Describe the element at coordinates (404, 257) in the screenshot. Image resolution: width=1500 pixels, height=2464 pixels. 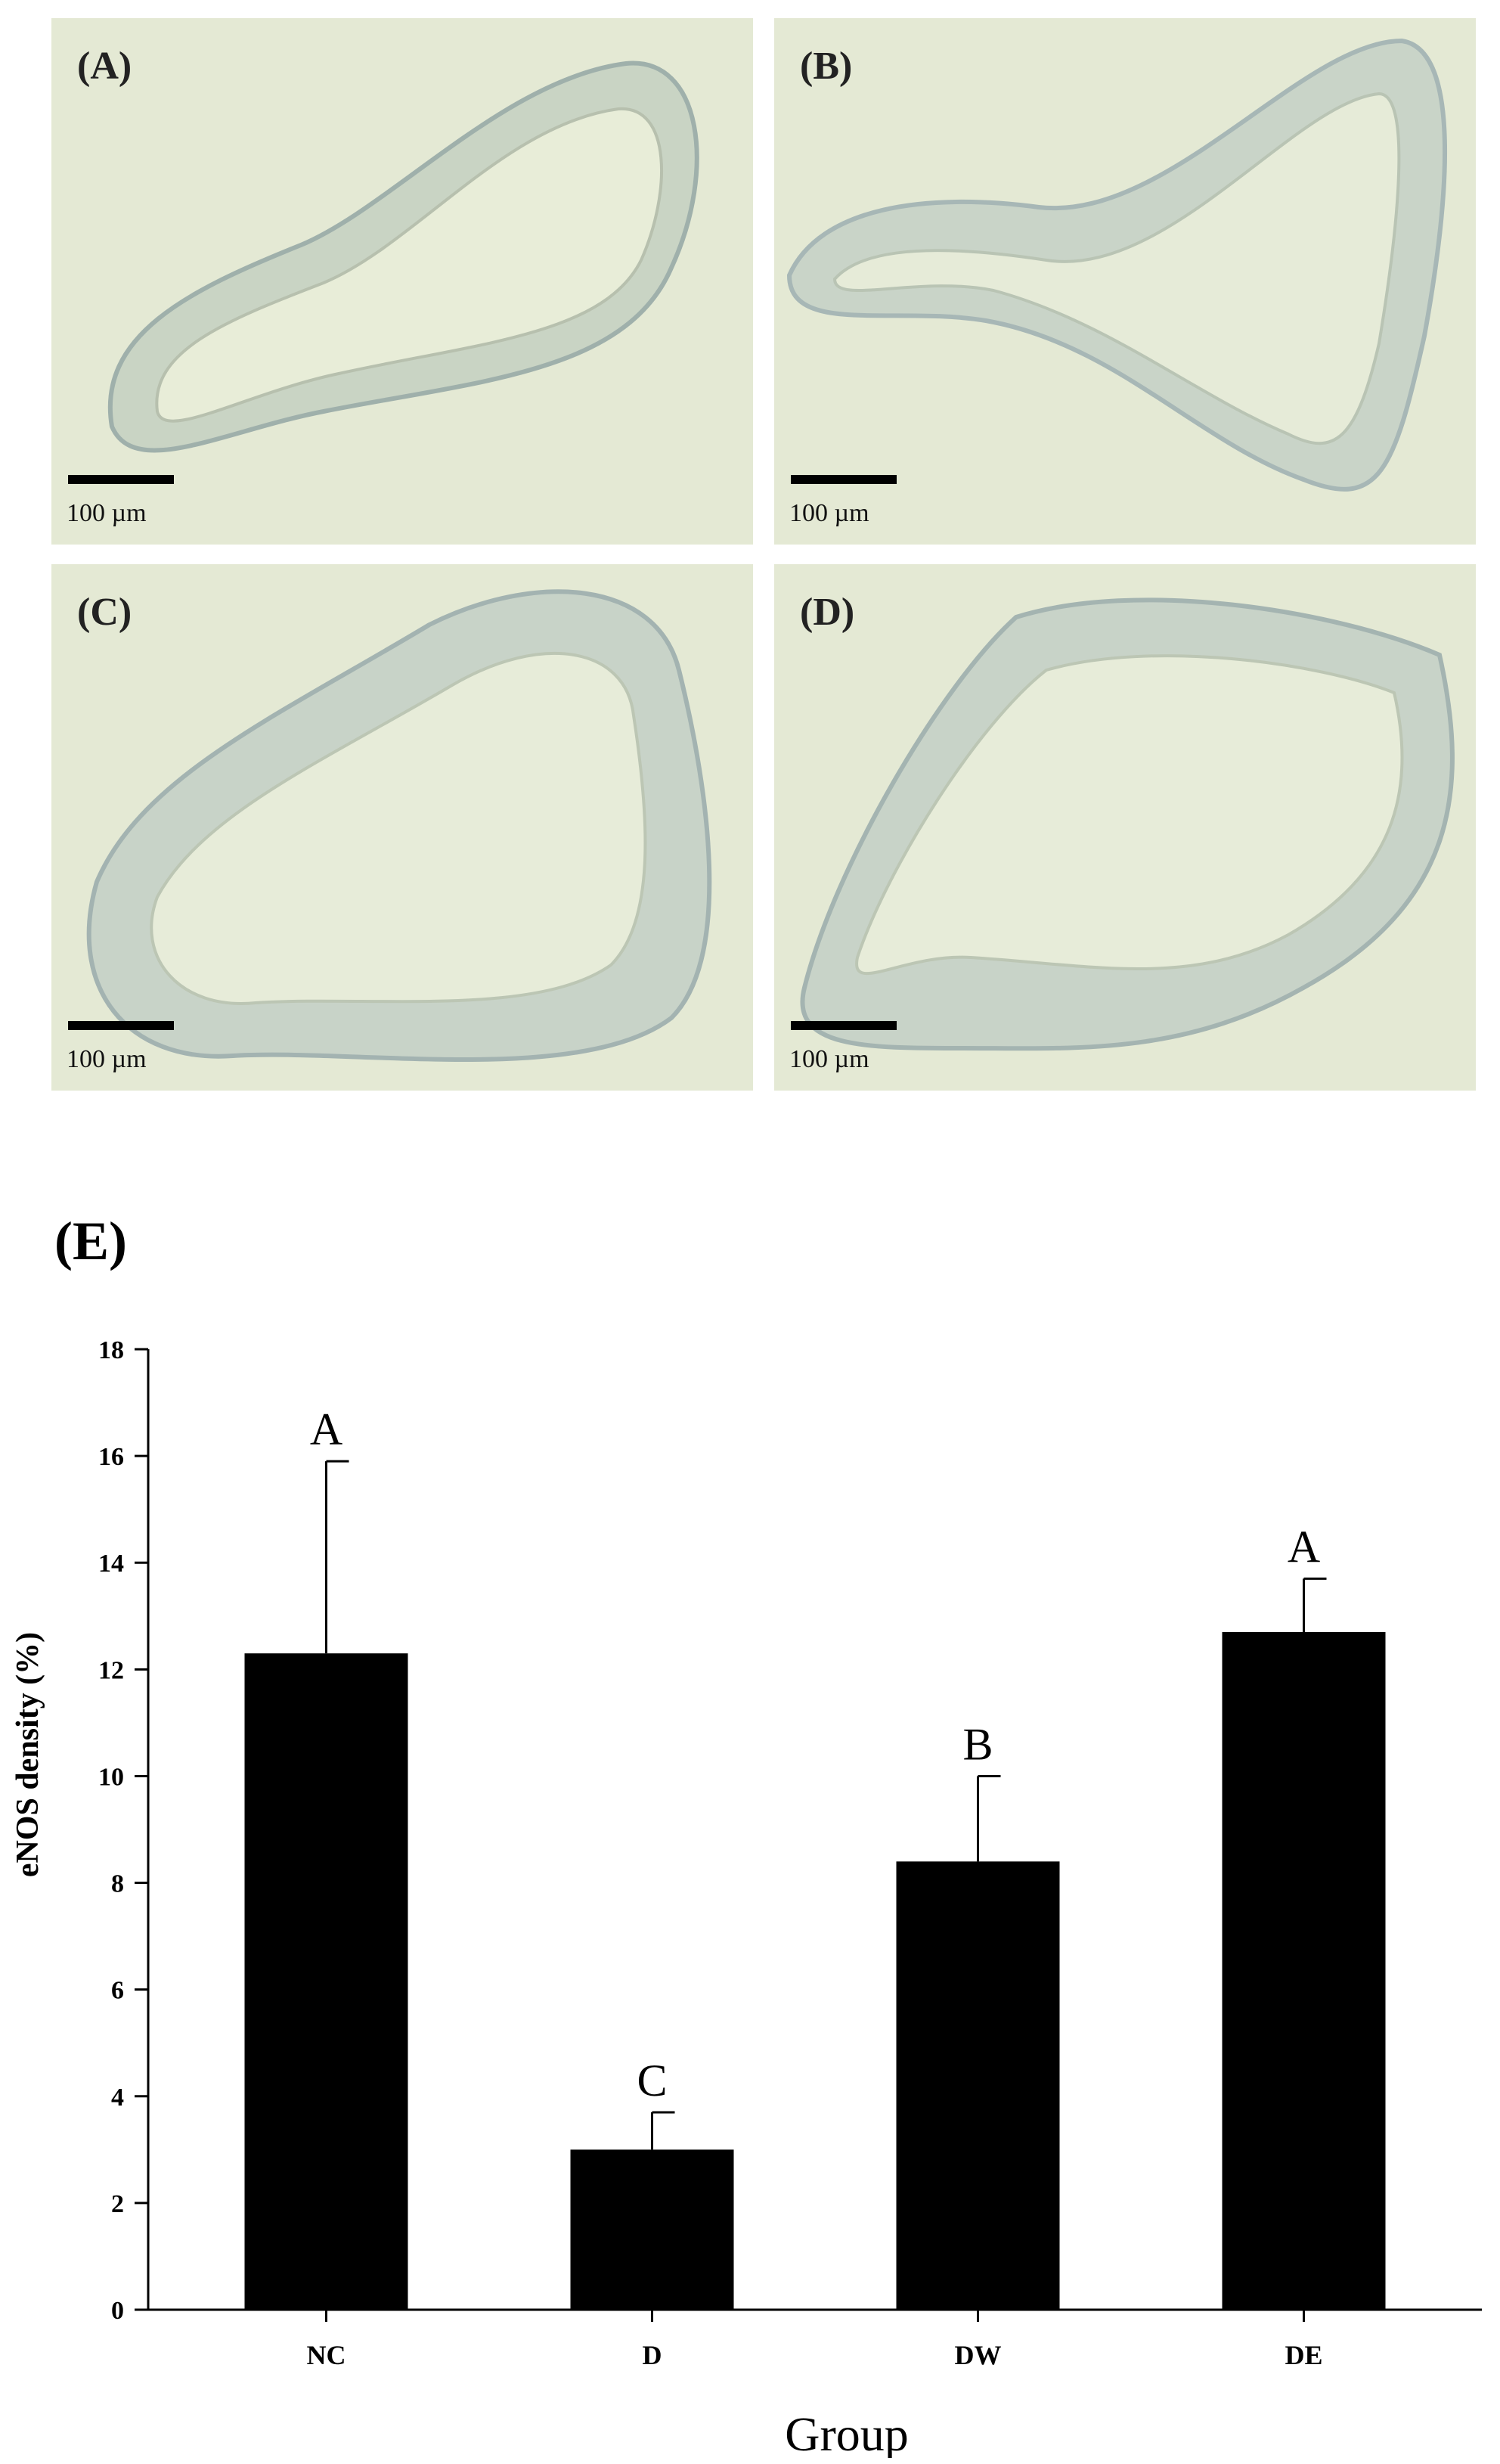
I see `vessel-section-a` at that location.